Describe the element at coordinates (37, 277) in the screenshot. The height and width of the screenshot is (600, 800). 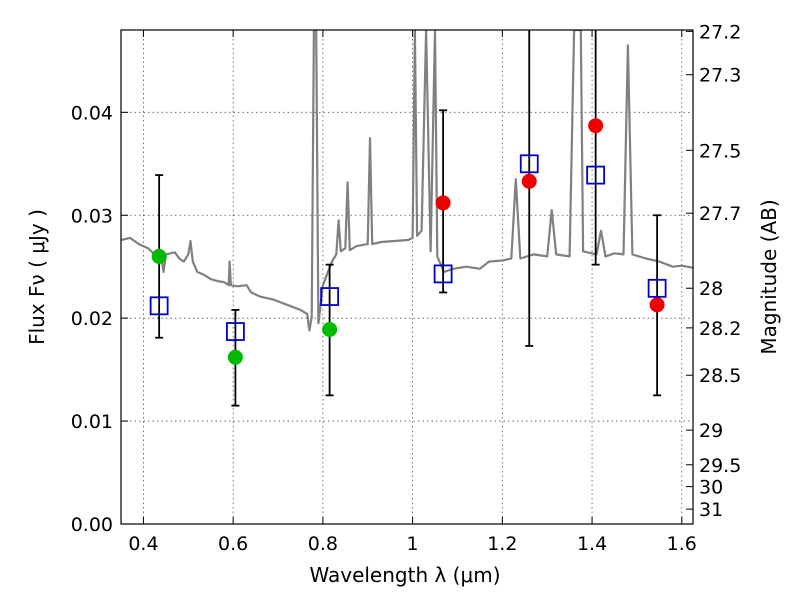
I see `y-axis-label: Flux Fν ( μJy )` at that location.